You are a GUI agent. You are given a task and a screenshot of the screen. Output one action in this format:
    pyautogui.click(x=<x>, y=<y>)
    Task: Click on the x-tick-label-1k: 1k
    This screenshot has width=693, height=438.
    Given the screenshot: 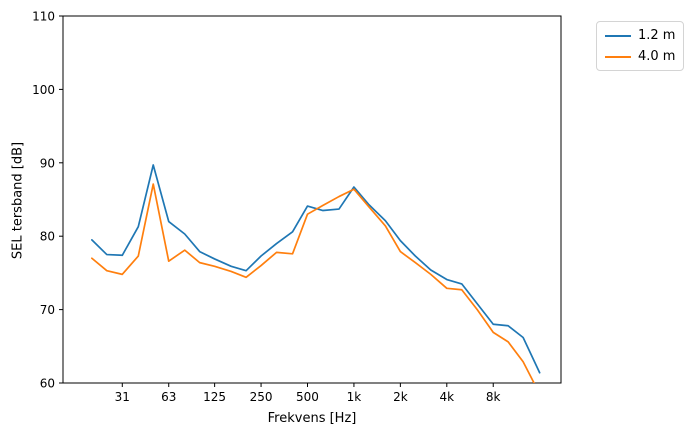 What is the action you would take?
    pyautogui.click(x=354, y=397)
    